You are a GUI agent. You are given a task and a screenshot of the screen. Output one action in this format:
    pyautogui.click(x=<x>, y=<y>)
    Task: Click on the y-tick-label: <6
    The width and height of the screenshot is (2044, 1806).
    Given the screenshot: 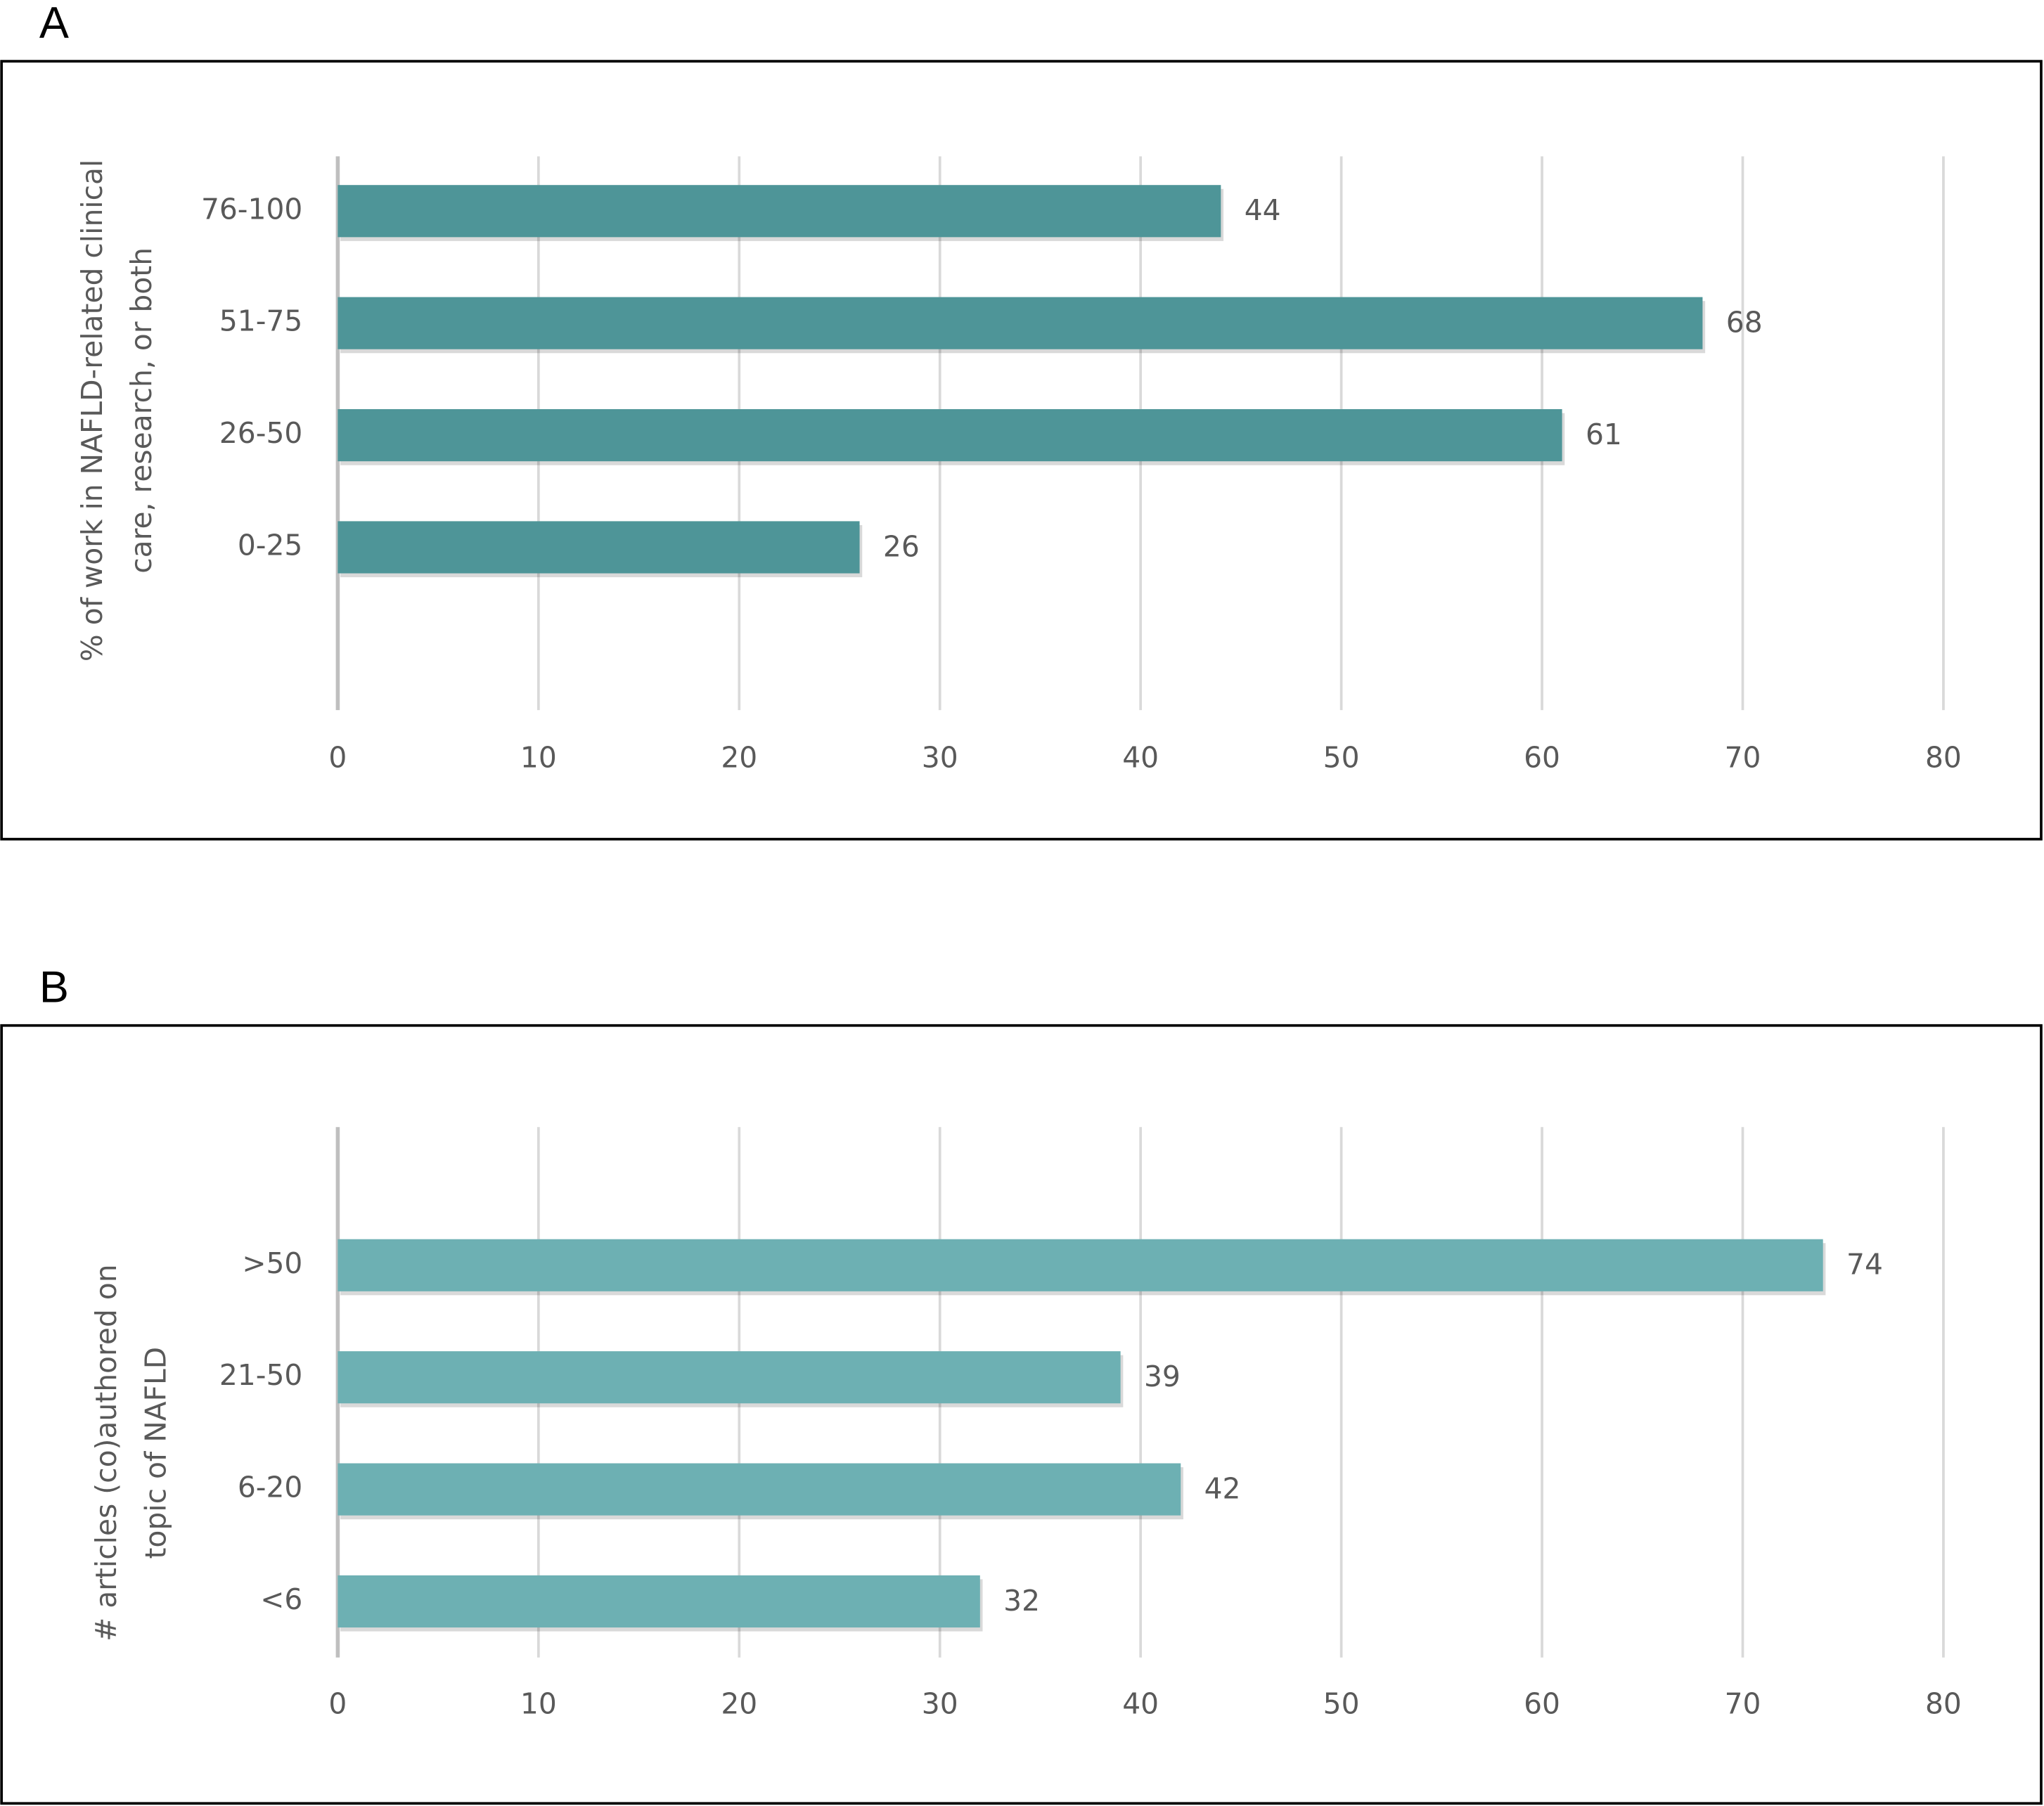 What is the action you would take?
    pyautogui.click(x=281, y=1599)
    